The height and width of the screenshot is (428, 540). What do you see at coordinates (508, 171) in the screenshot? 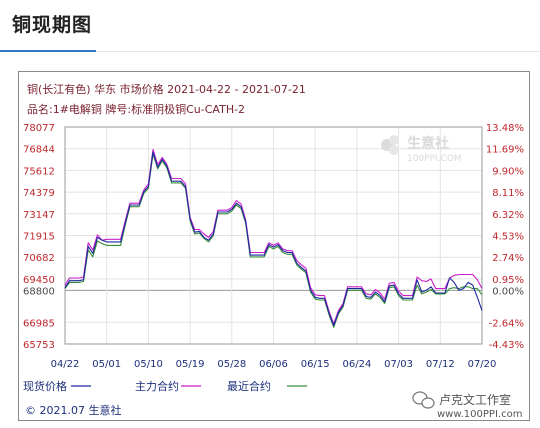
I see `y-tick-label-right: 9.90%` at bounding box center [508, 171].